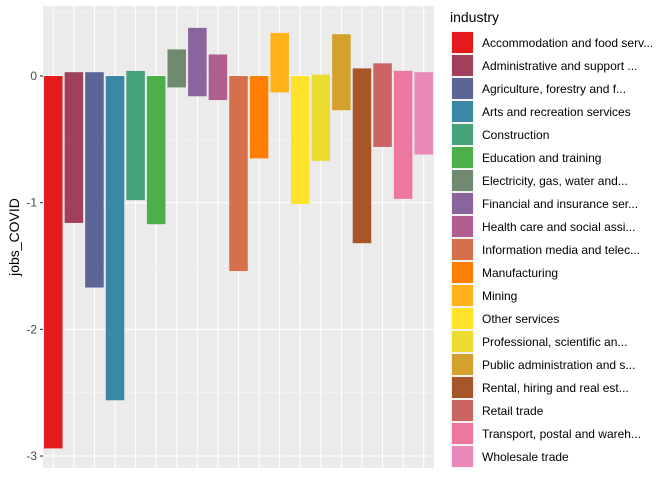 The height and width of the screenshot is (480, 672). Describe the element at coordinates (321, 117) in the screenshot. I see `bar-professional-scientific-and-technical-services` at that location.